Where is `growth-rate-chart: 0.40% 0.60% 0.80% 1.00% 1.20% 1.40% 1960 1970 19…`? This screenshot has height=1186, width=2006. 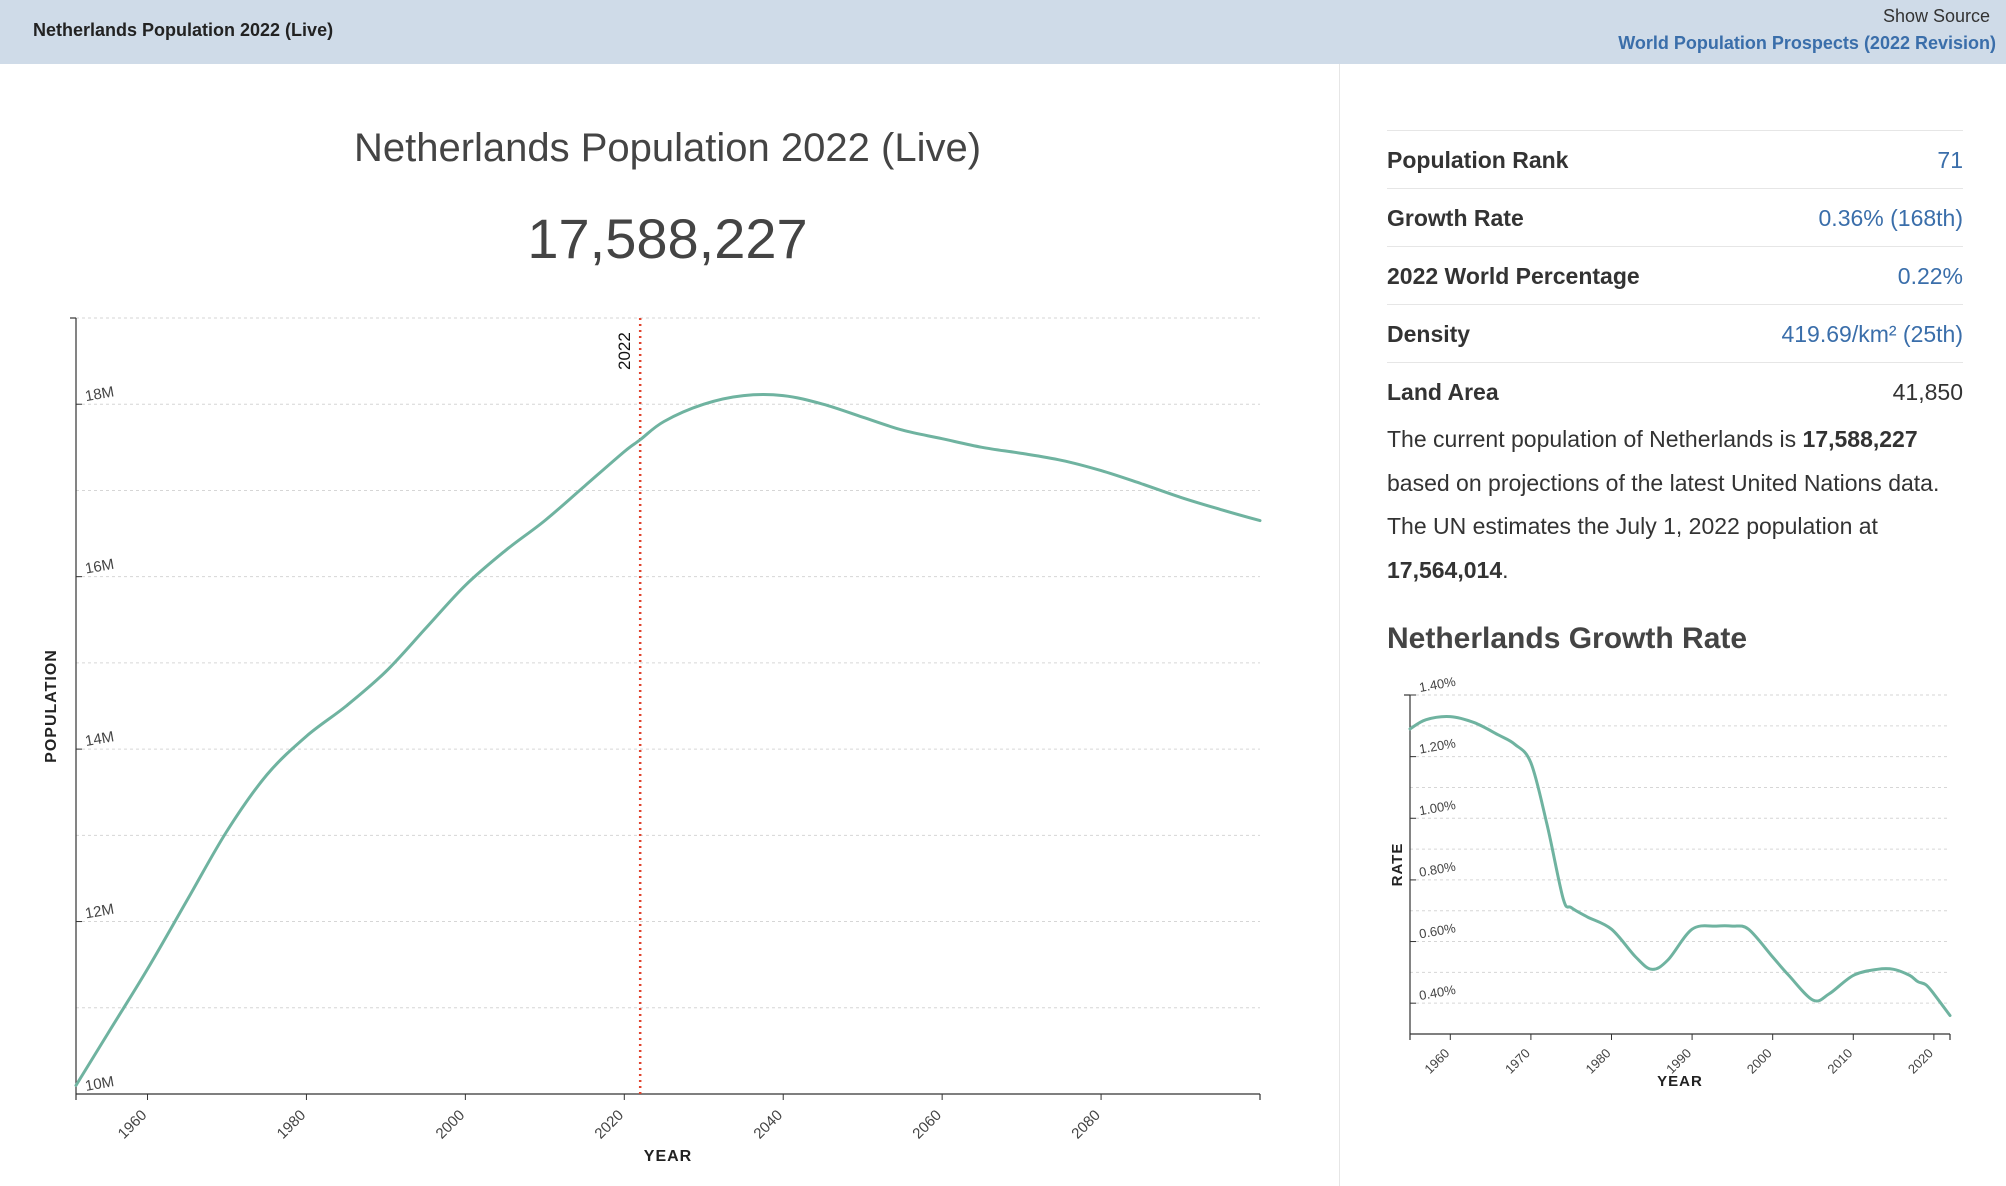 growth-rate-chart: 0.40% 0.60% 0.80% 1.00% 1.20% 1.40% 1960 1970 19… is located at coordinates (1670, 882).